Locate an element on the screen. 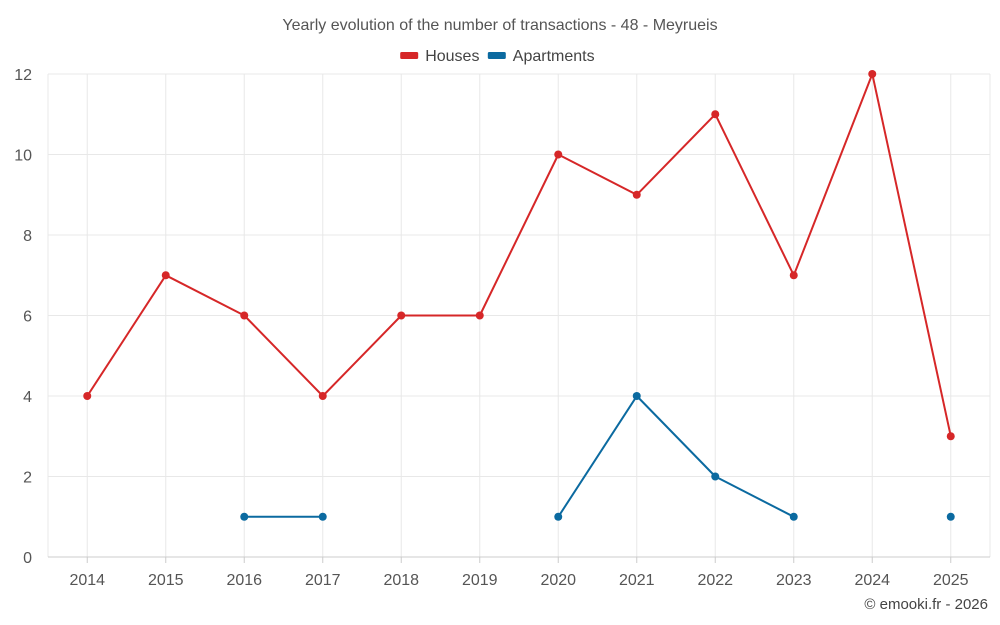  x-tick-label: 2020 is located at coordinates (558, 580).